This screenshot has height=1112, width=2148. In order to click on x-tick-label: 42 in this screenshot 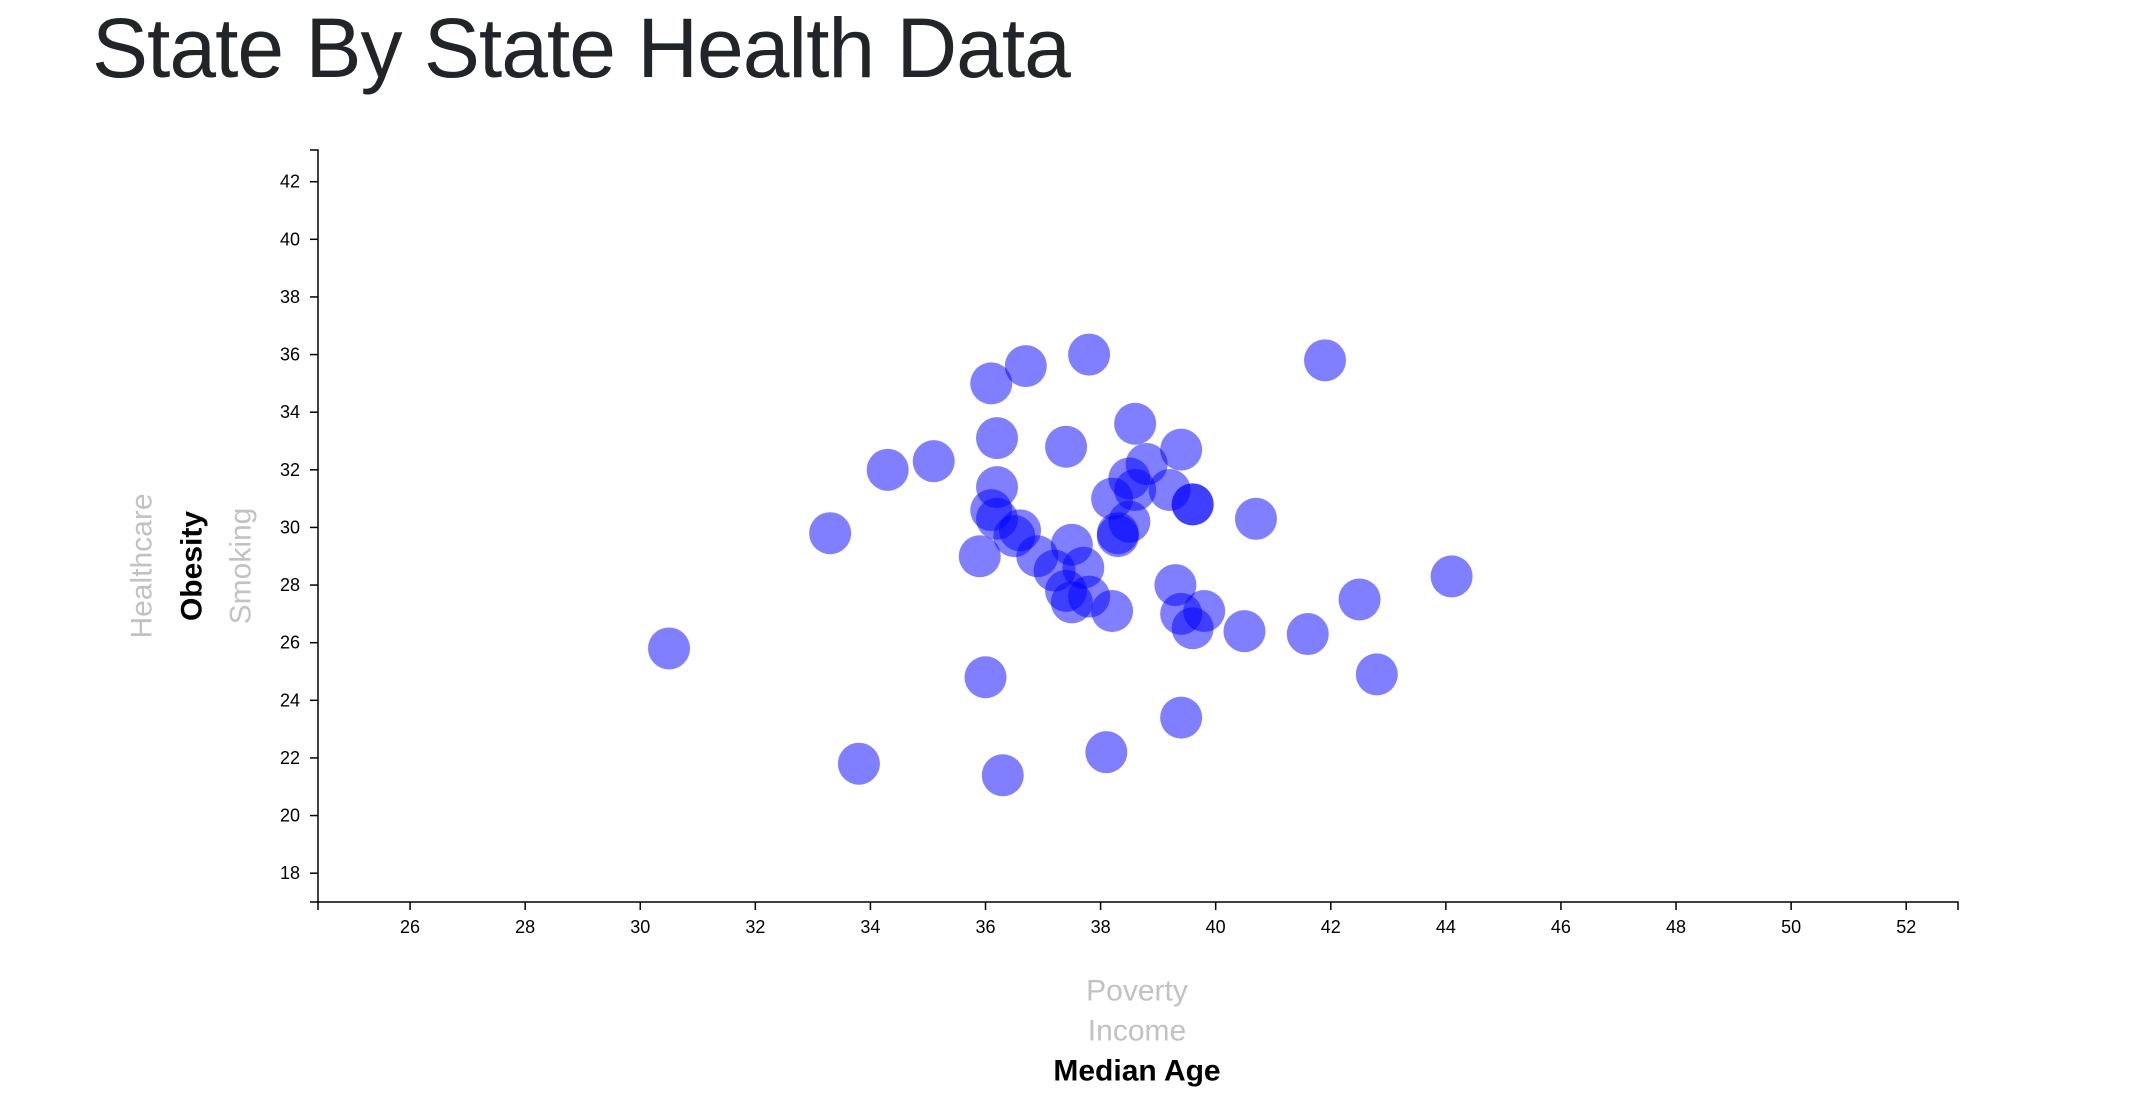, I will do `click(1331, 927)`.